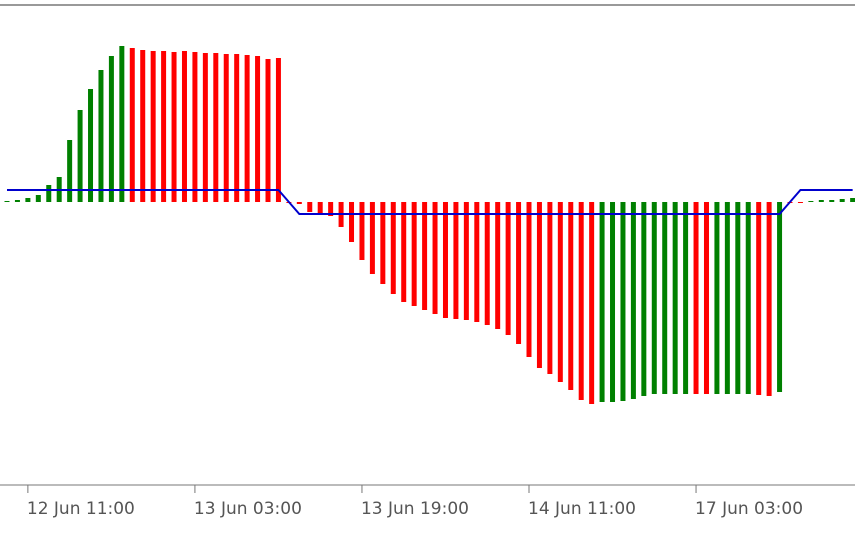  What do you see at coordinates (415, 509) in the screenshot?
I see `x-tick-label: 13 Jun 19:00` at bounding box center [415, 509].